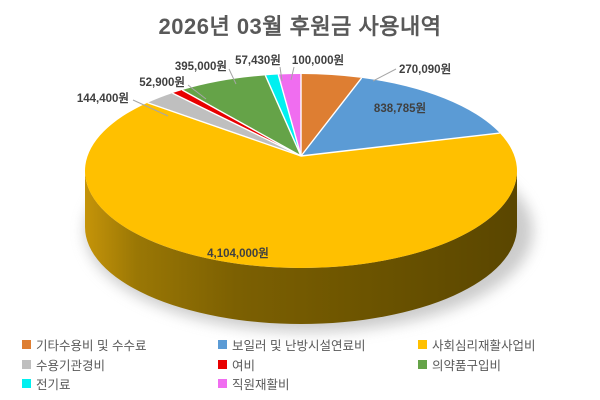 The height and width of the screenshot is (400, 600). What do you see at coordinates (120, 383) in the screenshot?
I see `legend-item-6: 전기료` at bounding box center [120, 383].